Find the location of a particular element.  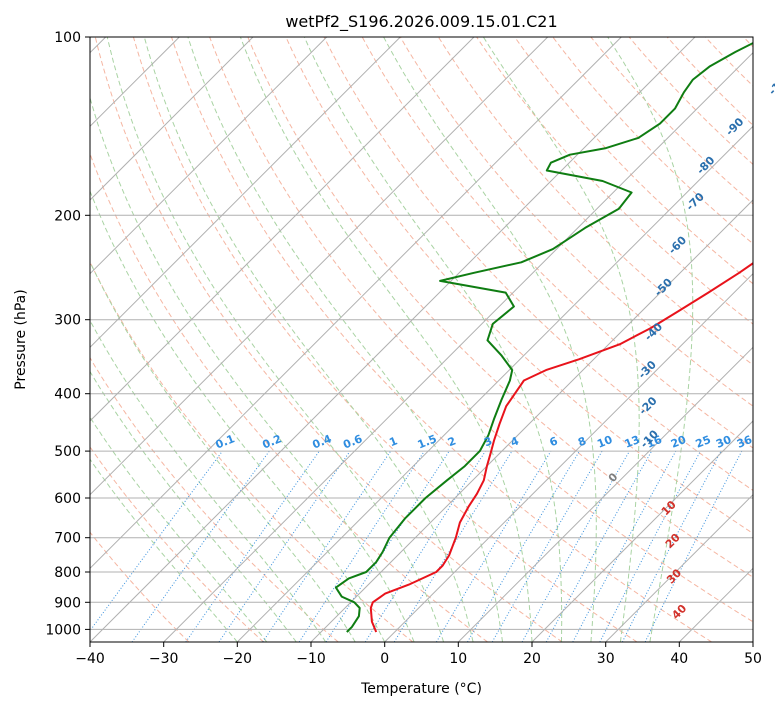

mixing-ratio-label: 3 is located at coordinates (488, 441).